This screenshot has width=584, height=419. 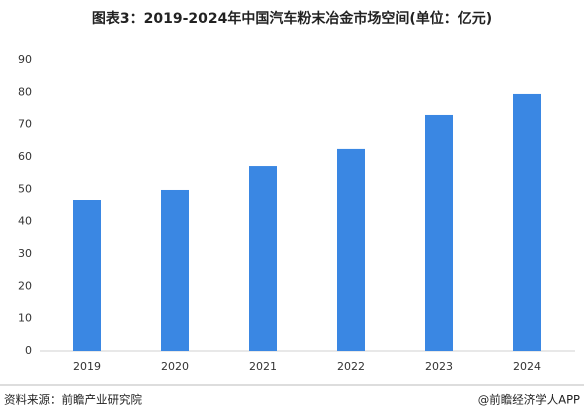 What do you see at coordinates (351, 366) in the screenshot?
I see `x-tick-label: 2022` at bounding box center [351, 366].